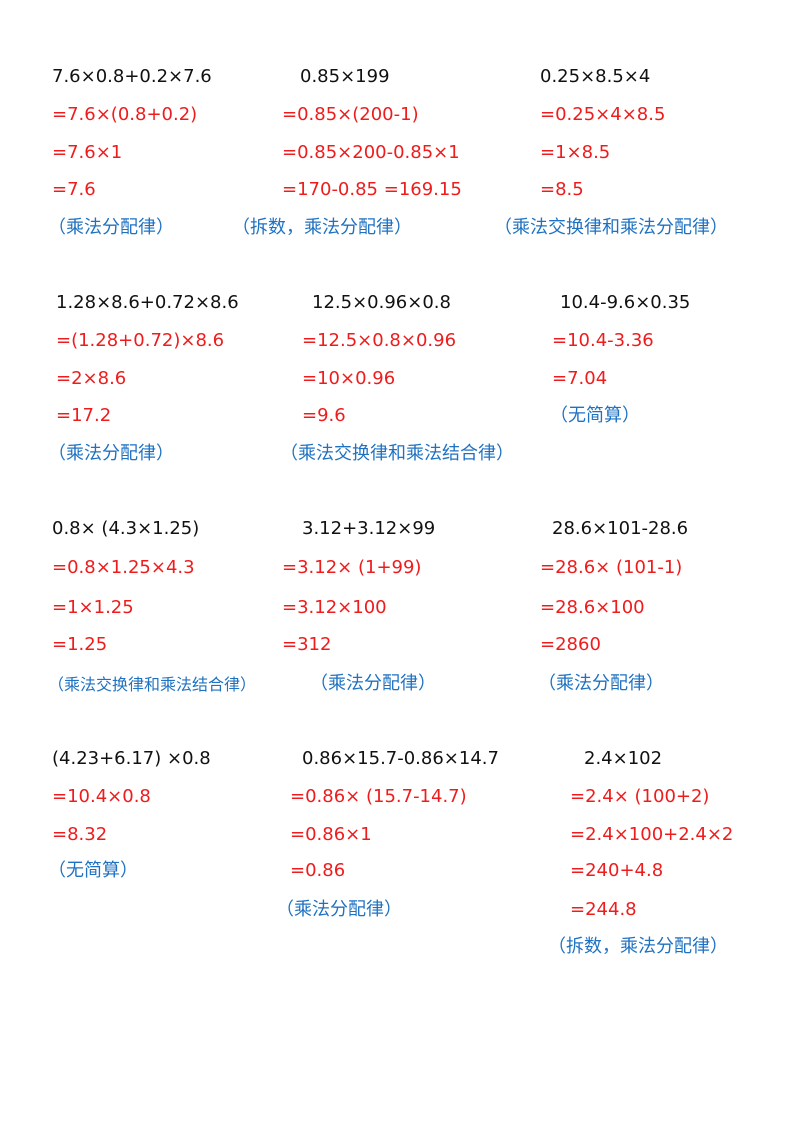 Image resolution: width=800 pixels, height=1132 pixels. What do you see at coordinates (595, 76) in the screenshot?
I see `problem-question: 0.25×8.5×4` at bounding box center [595, 76].